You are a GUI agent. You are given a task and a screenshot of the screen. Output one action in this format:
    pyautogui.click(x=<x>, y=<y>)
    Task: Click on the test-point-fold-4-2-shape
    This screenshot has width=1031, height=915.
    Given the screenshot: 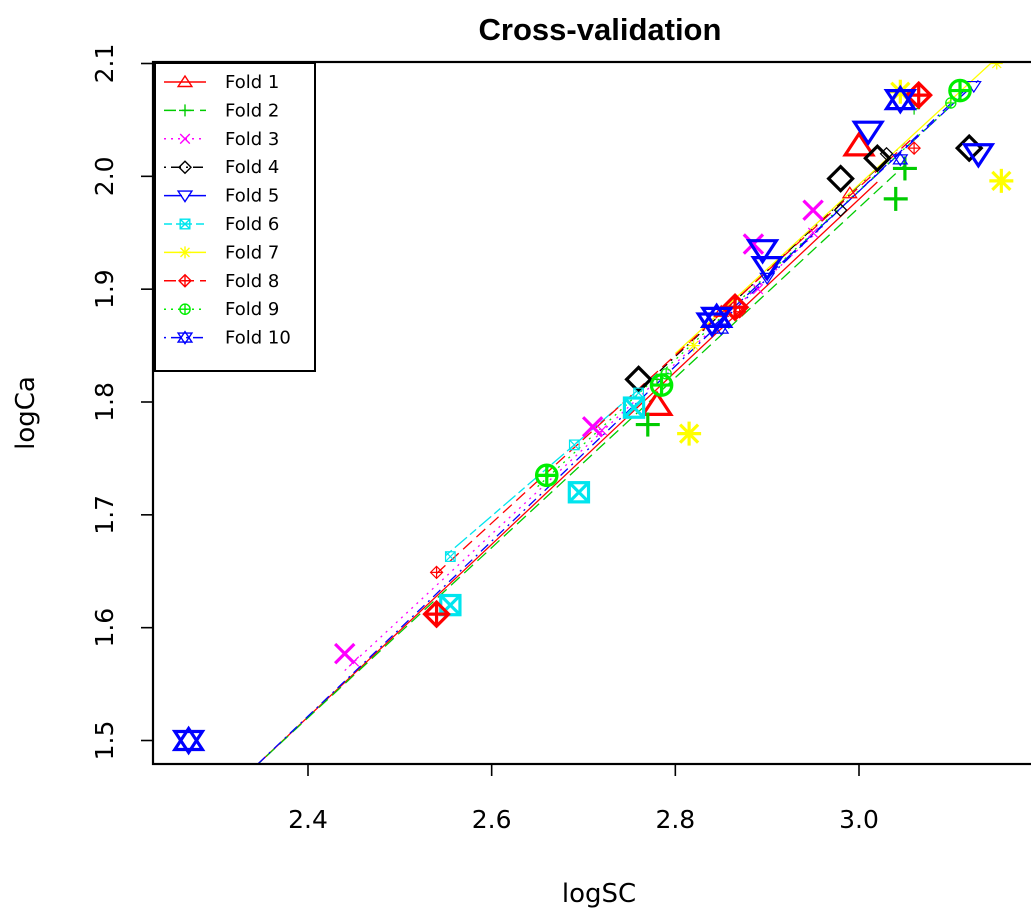 What is the action you would take?
    pyautogui.click(x=969, y=148)
    